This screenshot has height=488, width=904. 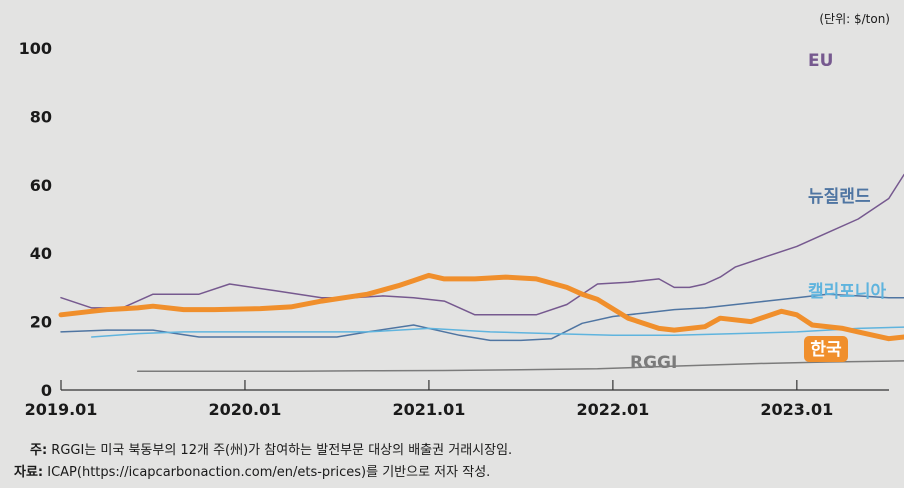 What do you see at coordinates (796, 409) in the screenshot?
I see `x-tick-label: 2023.01` at bounding box center [796, 409].